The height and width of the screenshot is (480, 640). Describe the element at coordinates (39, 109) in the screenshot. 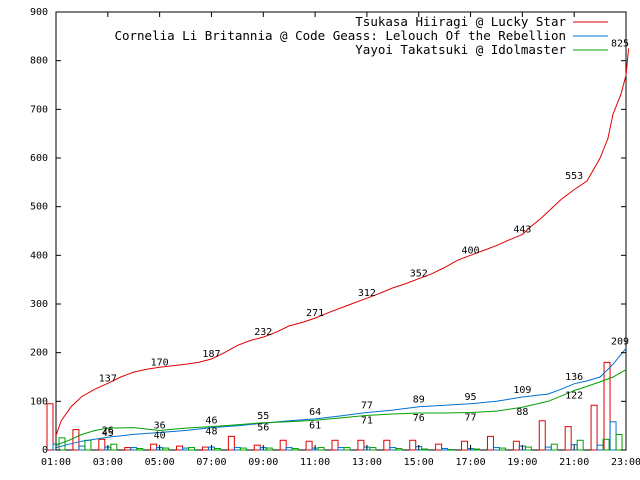

I see `y-tick-label: 700` at that location.